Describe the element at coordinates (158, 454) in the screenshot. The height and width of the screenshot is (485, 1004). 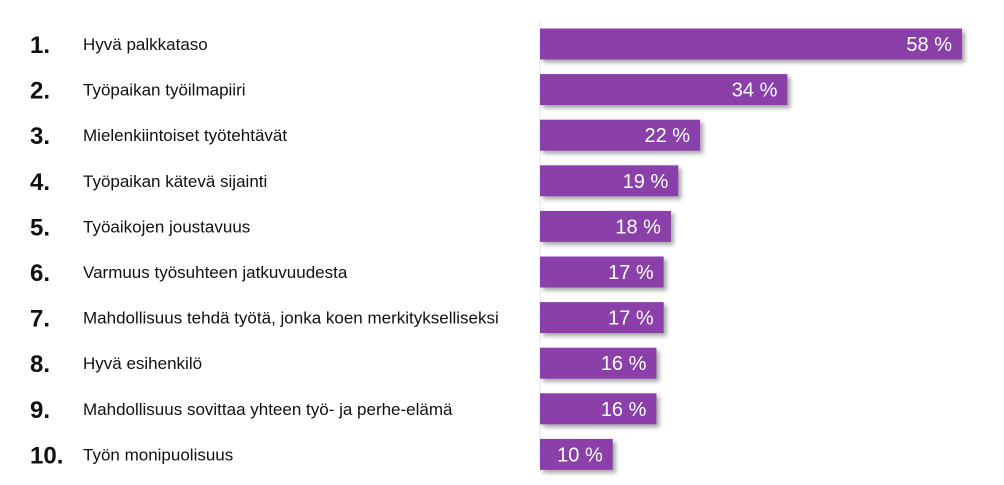
I see `category-label: Työn monipuolisuus` at that location.